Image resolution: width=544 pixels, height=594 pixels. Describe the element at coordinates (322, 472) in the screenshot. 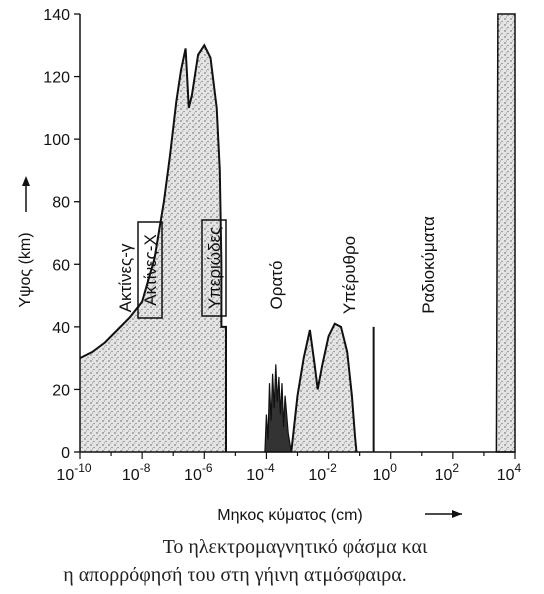

I see `x-tick-label: 10⁻²` at that location.